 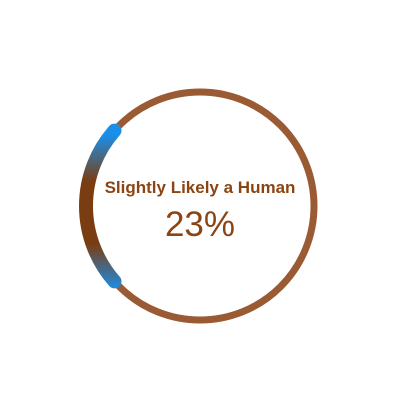 I want to click on gauge-label: Slightly Likely a Human, so click(x=200, y=187).